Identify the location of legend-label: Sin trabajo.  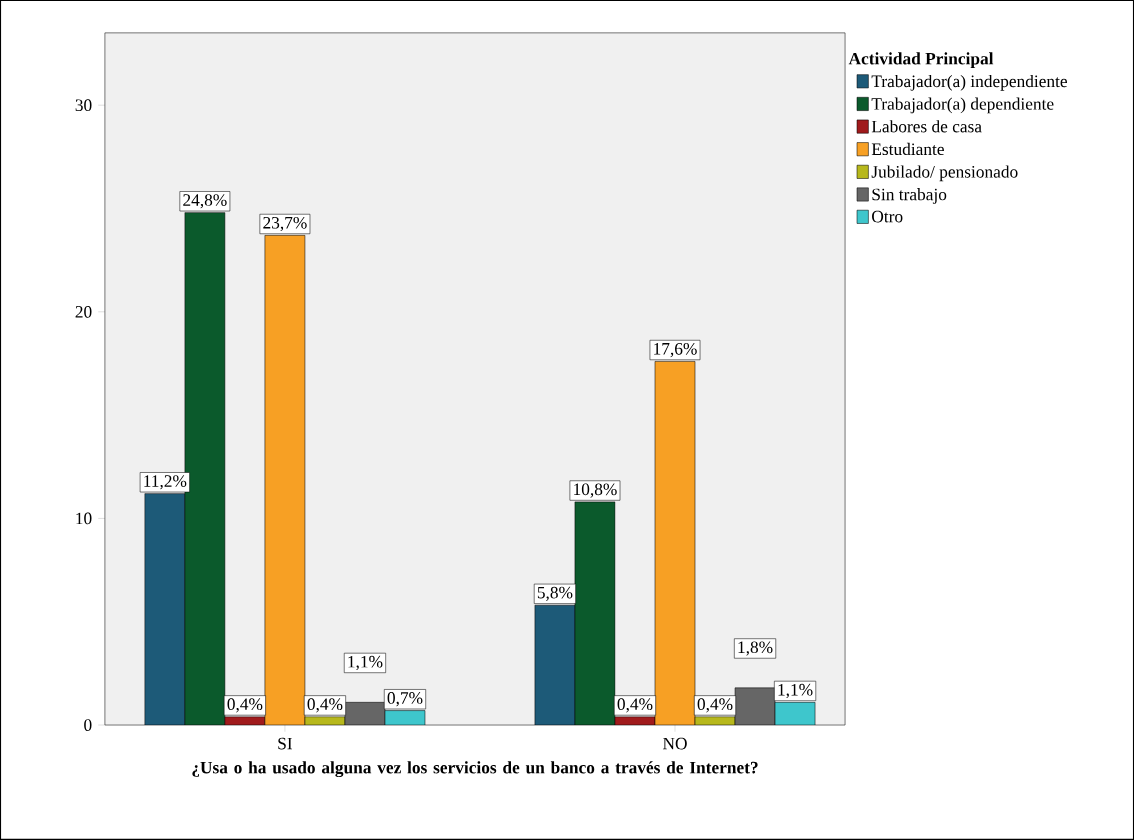
(909, 196).